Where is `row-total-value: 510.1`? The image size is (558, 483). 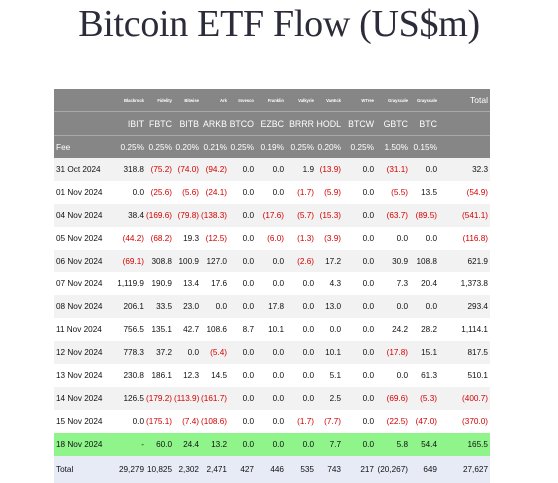
row-total-value: 510.1 is located at coordinates (478, 375).